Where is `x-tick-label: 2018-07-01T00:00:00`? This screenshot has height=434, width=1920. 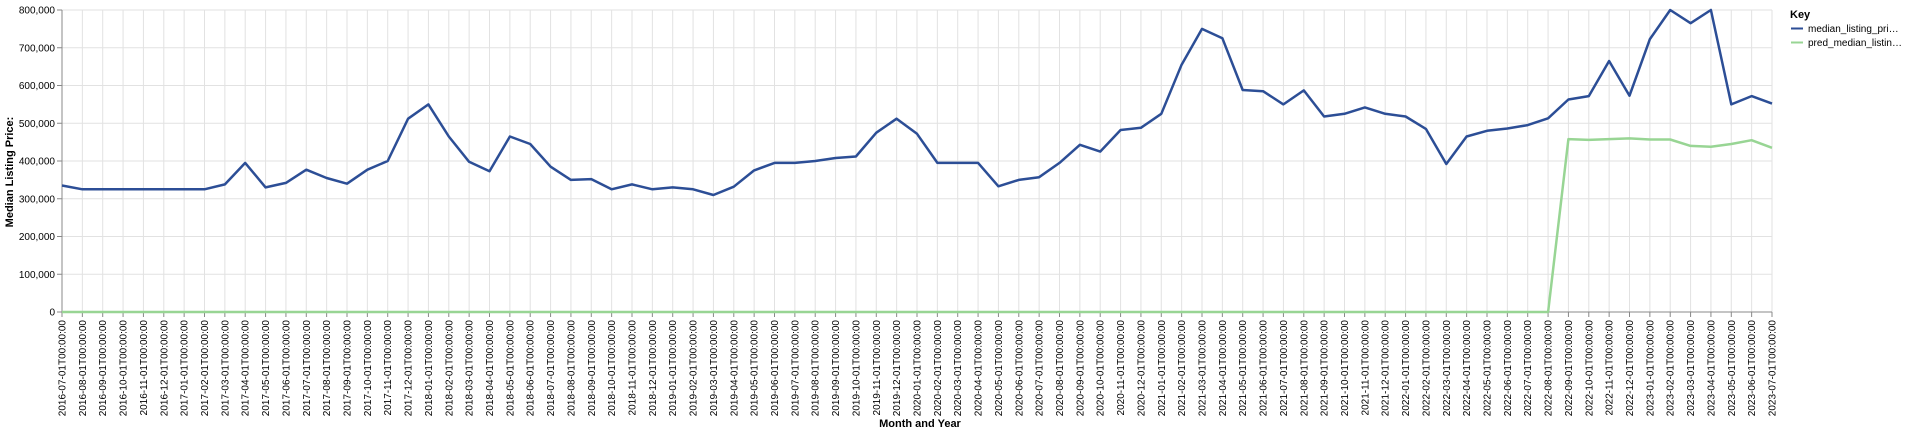 x-tick-label: 2018-07-01T00:00:00 is located at coordinates (551, 368).